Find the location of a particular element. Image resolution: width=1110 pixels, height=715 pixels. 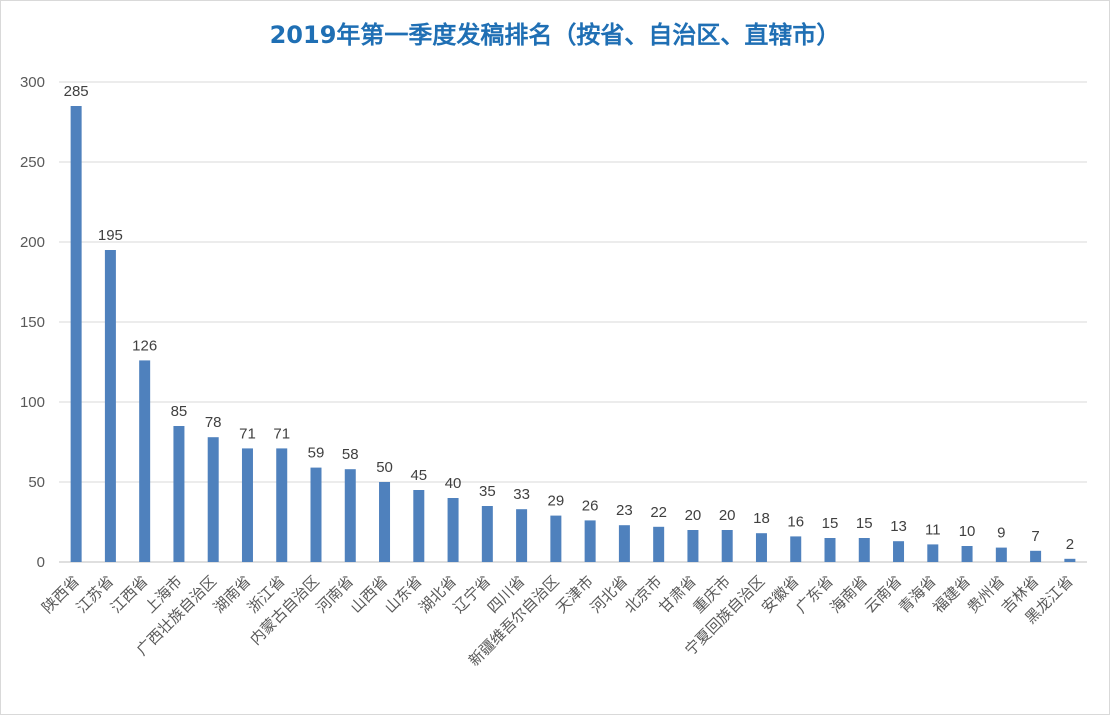

x-tick-label: 河北省 is located at coordinates (609, 594).